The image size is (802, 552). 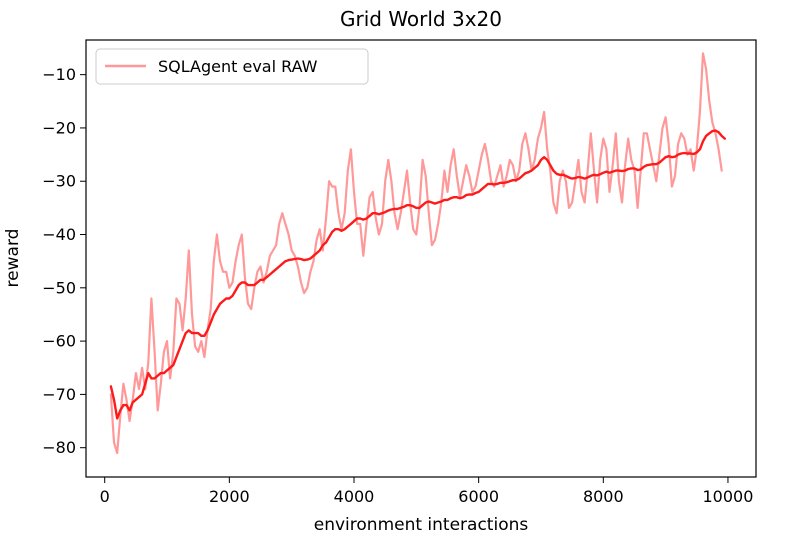 What do you see at coordinates (59, 234) in the screenshot?
I see `y-tick-label: −40` at bounding box center [59, 234].